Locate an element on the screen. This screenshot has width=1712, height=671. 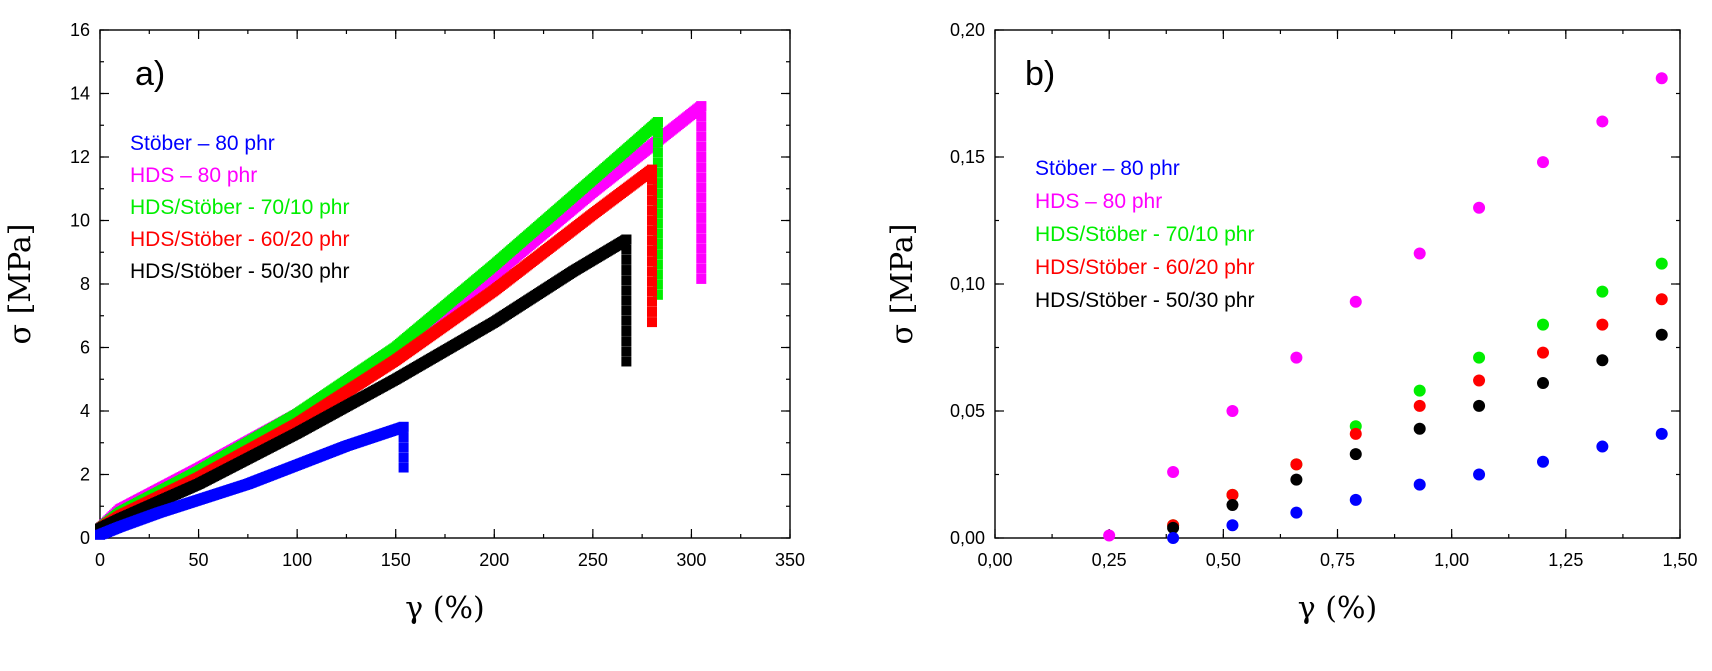
x-tick-label: 0,75 is located at coordinates (1337, 560).